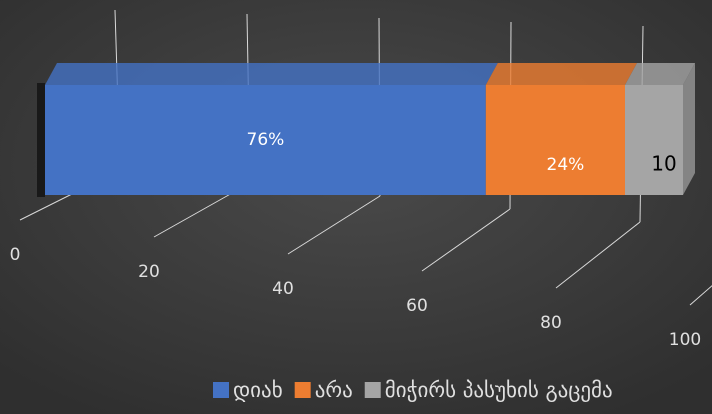 The width and height of the screenshot is (712, 414). What do you see at coordinates (566, 165) in the screenshot?
I see `data-label: 24%` at bounding box center [566, 165].